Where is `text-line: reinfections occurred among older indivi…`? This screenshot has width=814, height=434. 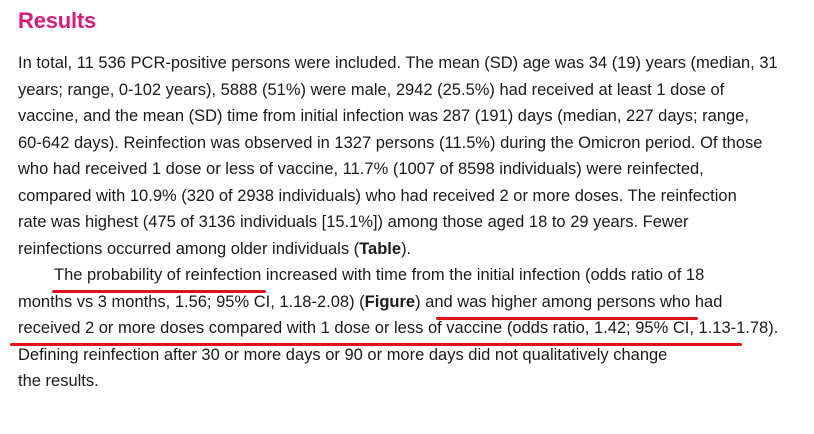
text-line: reinfections occurred among older indivi… is located at coordinates (408, 249).